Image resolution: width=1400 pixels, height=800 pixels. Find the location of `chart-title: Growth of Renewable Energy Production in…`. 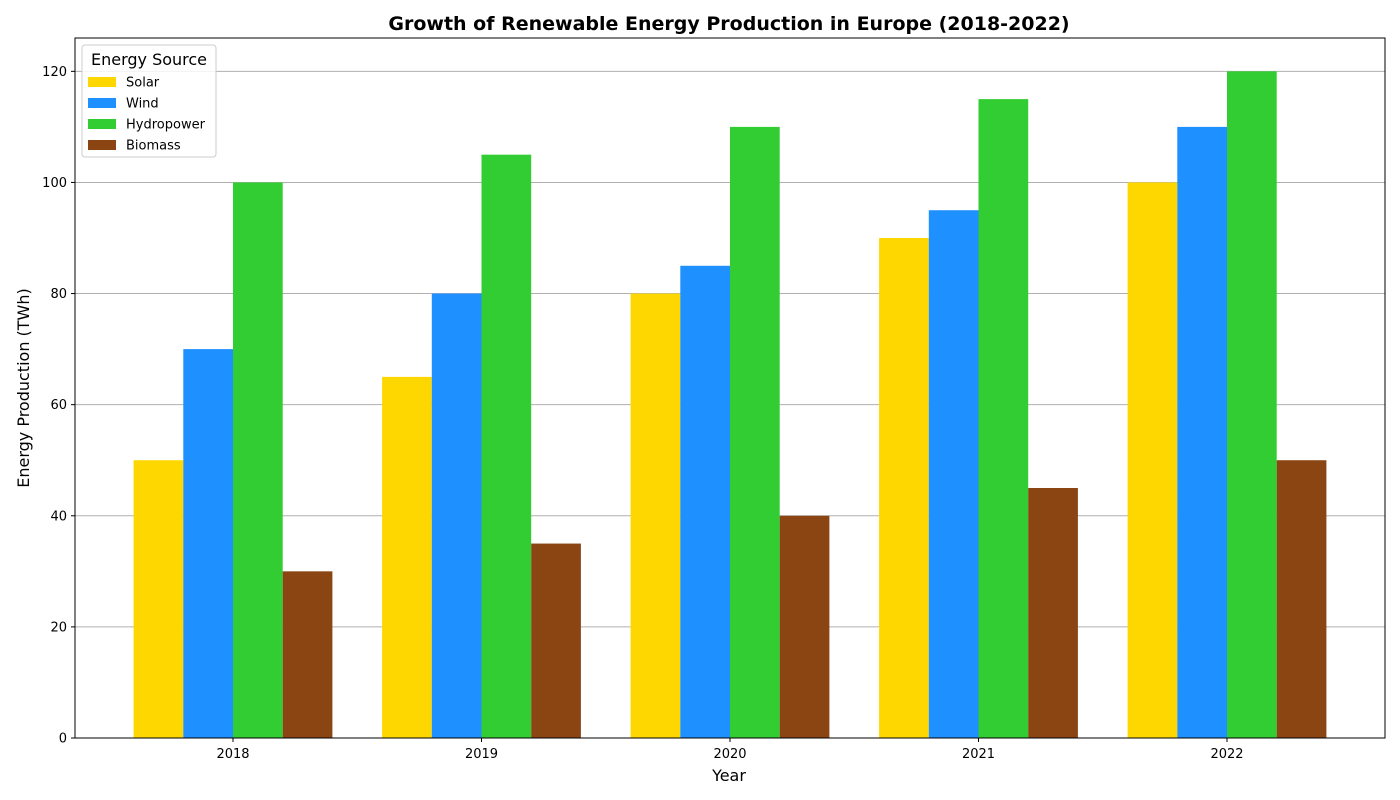

chart-title: Growth of Renewable Energy Production in… is located at coordinates (728, 24).